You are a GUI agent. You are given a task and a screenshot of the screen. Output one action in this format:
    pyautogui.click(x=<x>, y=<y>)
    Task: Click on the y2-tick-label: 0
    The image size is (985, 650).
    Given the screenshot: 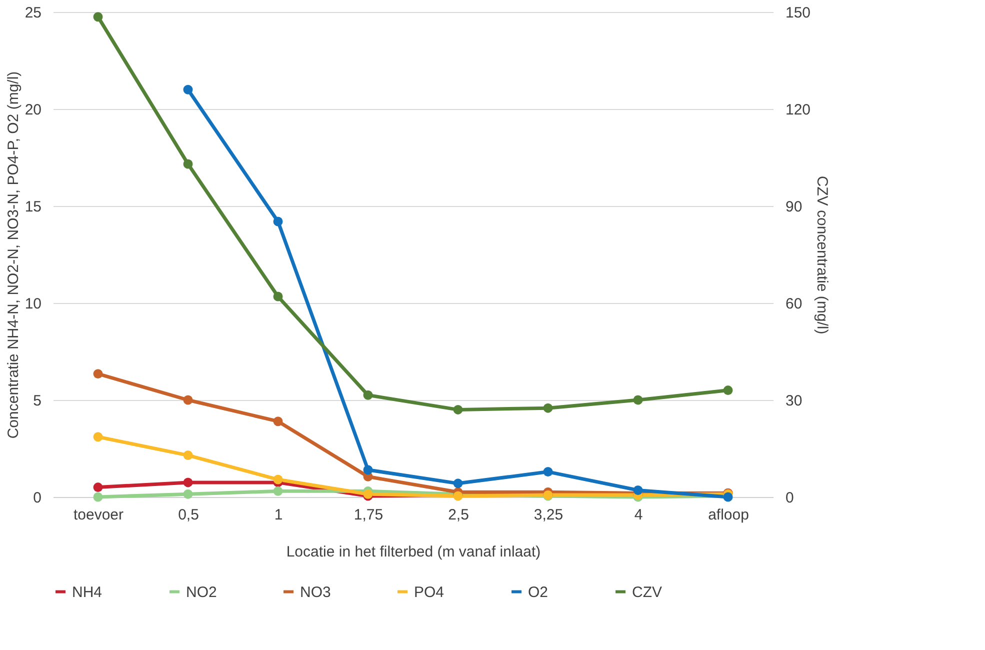 What is the action you would take?
    pyautogui.click(x=790, y=498)
    